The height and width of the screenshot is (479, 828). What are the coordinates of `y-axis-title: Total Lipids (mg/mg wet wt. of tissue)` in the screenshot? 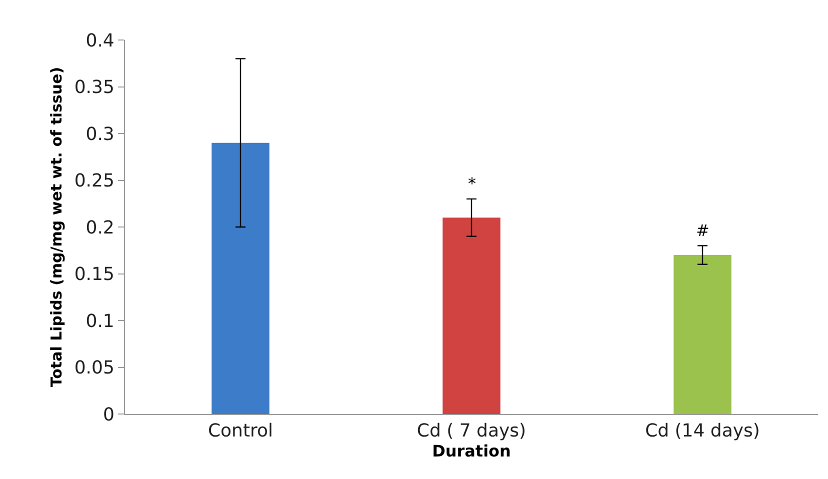 It's located at (57, 227).